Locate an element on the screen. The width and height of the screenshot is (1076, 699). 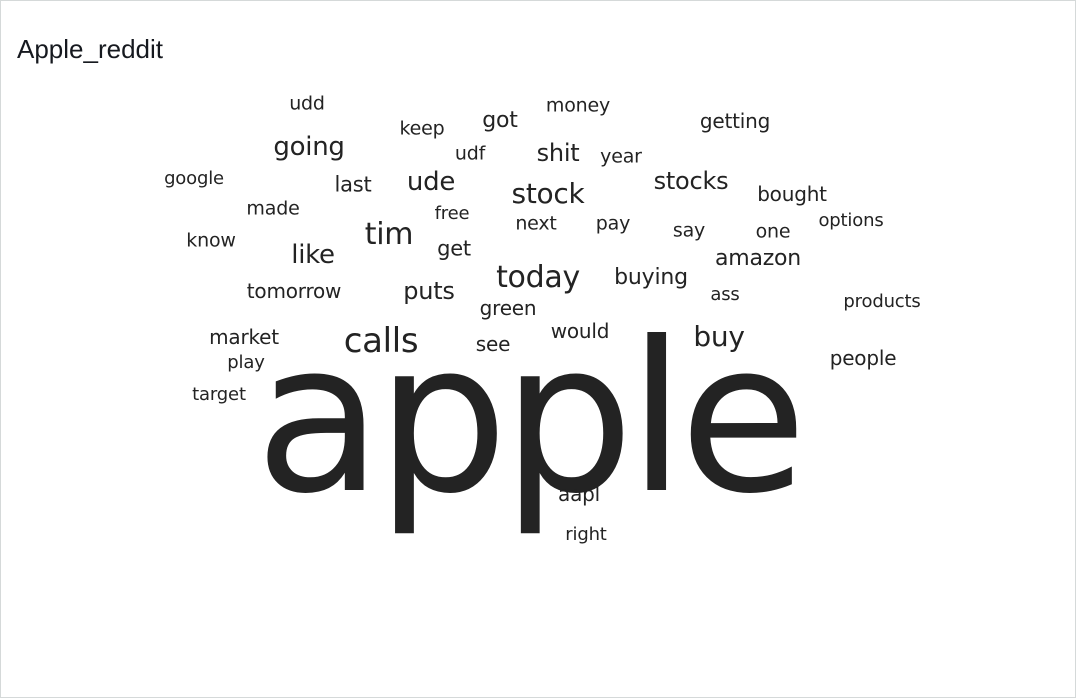
word-bought: bought is located at coordinates (792, 194).